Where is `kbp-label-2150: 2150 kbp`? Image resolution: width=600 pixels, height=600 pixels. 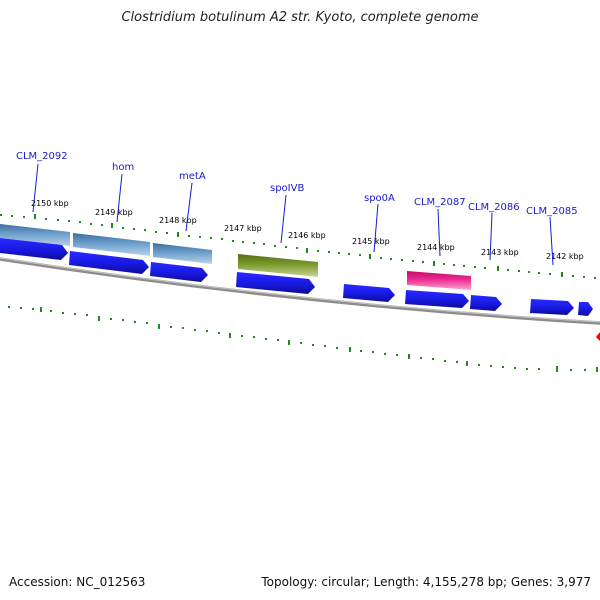
kbp-label-2150: 2150 kbp is located at coordinates (50, 203).